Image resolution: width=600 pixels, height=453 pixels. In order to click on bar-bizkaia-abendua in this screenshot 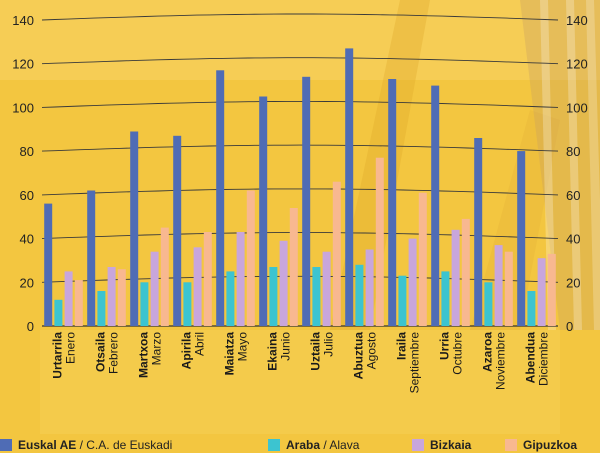, I will do `click(541, 292)`.